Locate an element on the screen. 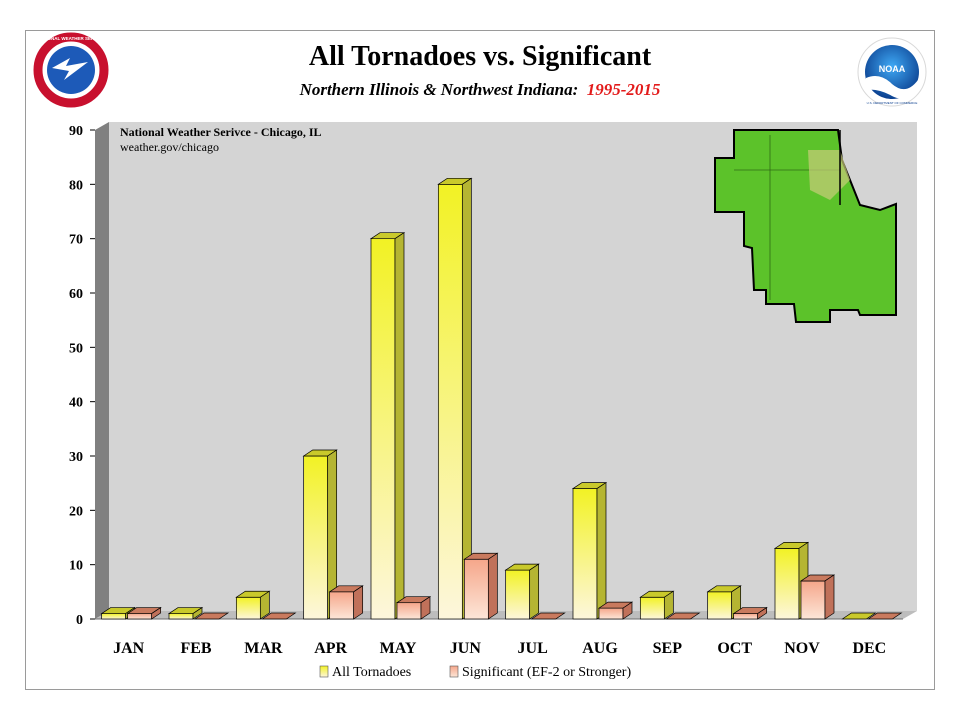 This screenshot has height=720, width=960. source-line-1: National Weather Serivce - Chicago, IL is located at coordinates (221, 132).